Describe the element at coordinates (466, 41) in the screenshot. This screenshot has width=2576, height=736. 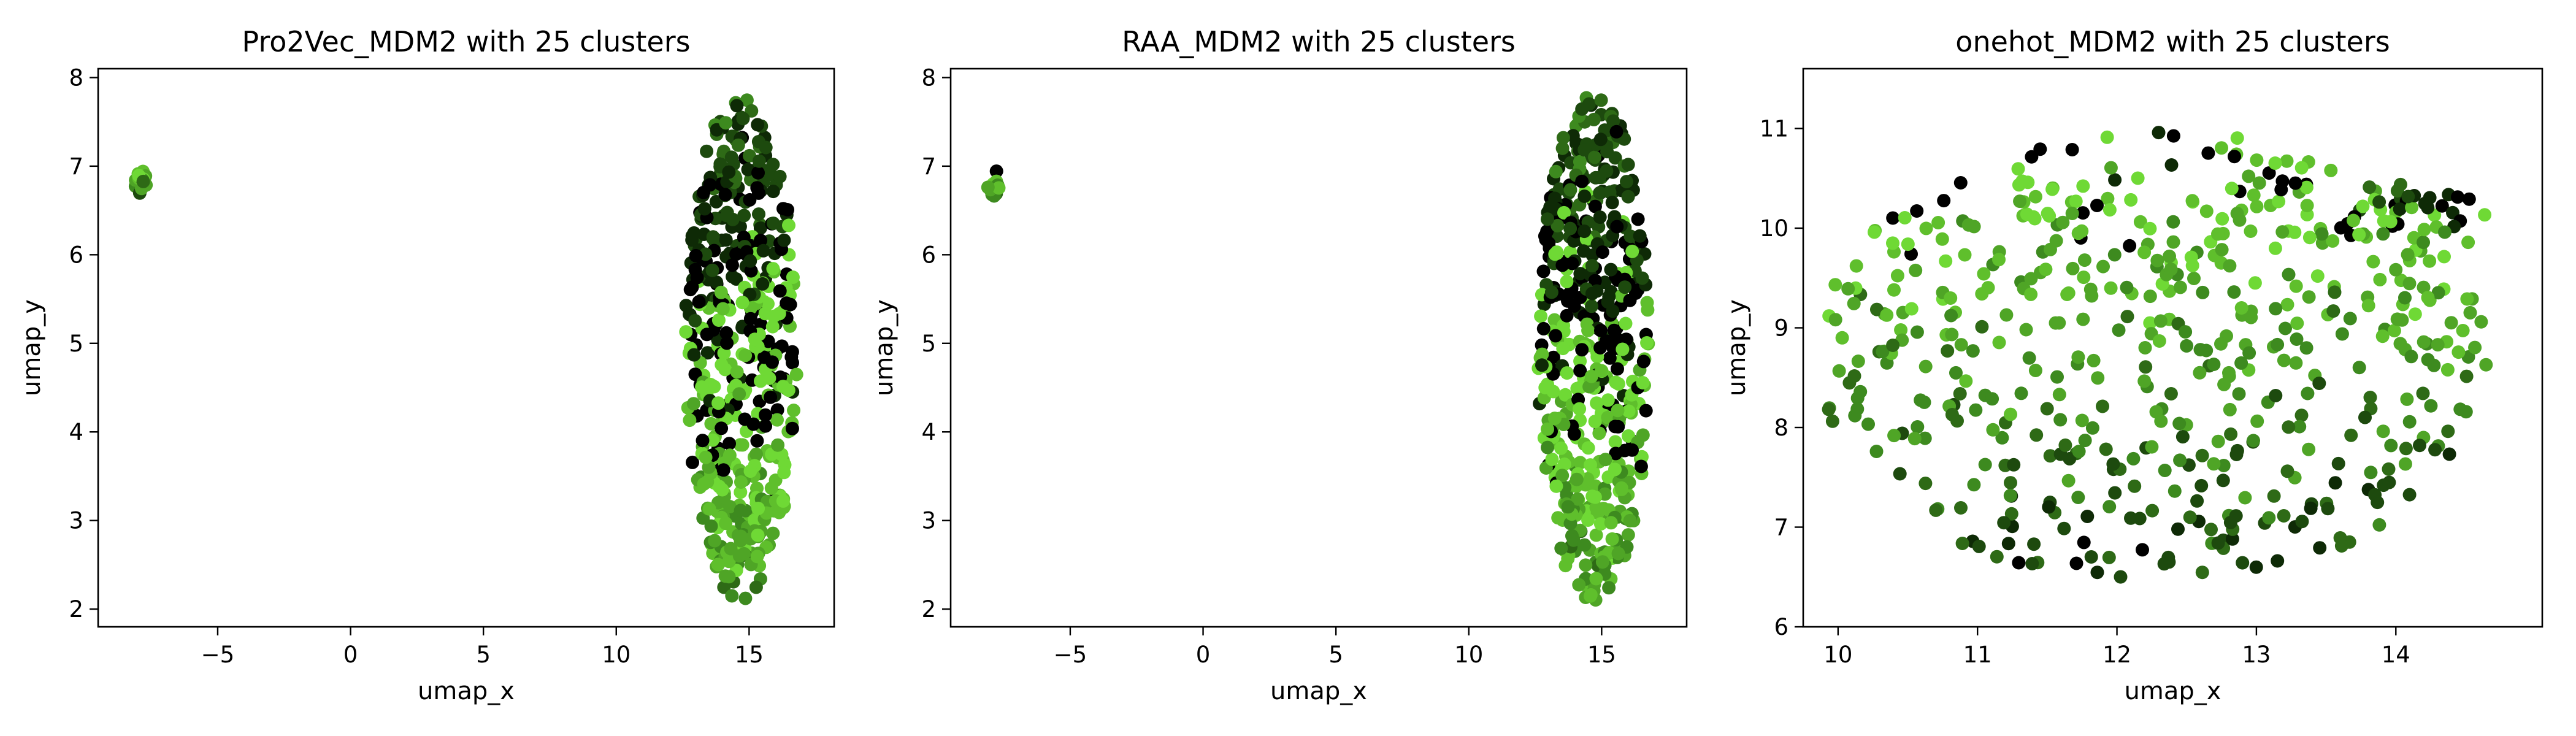
I see `chart-title: Pro2Vec_MDM2 with 25 clusters` at that location.